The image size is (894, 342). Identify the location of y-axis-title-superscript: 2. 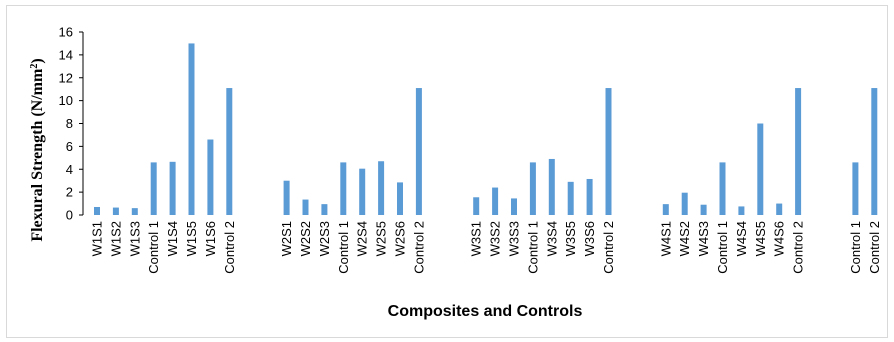
(34, 66).